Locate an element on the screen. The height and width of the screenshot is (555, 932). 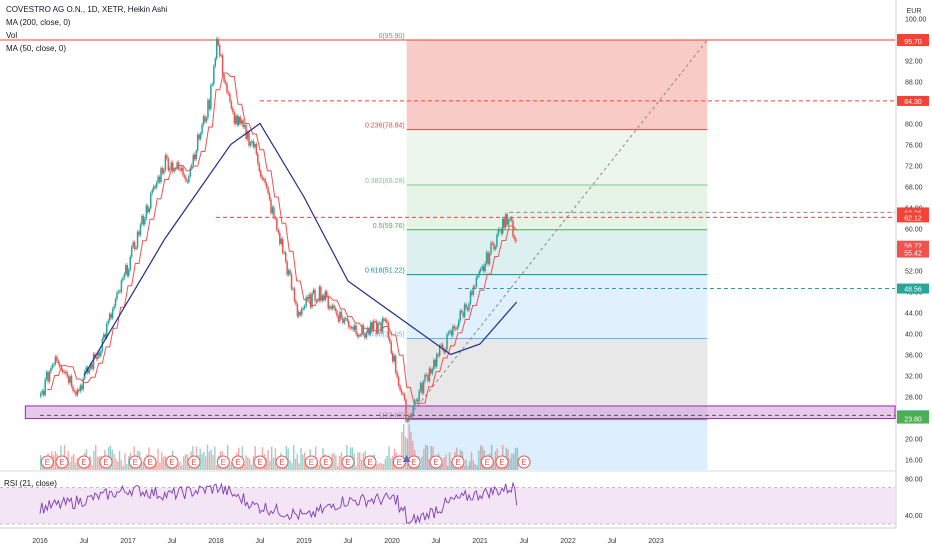
price-label-text: 56.72 is located at coordinates (913, 247).